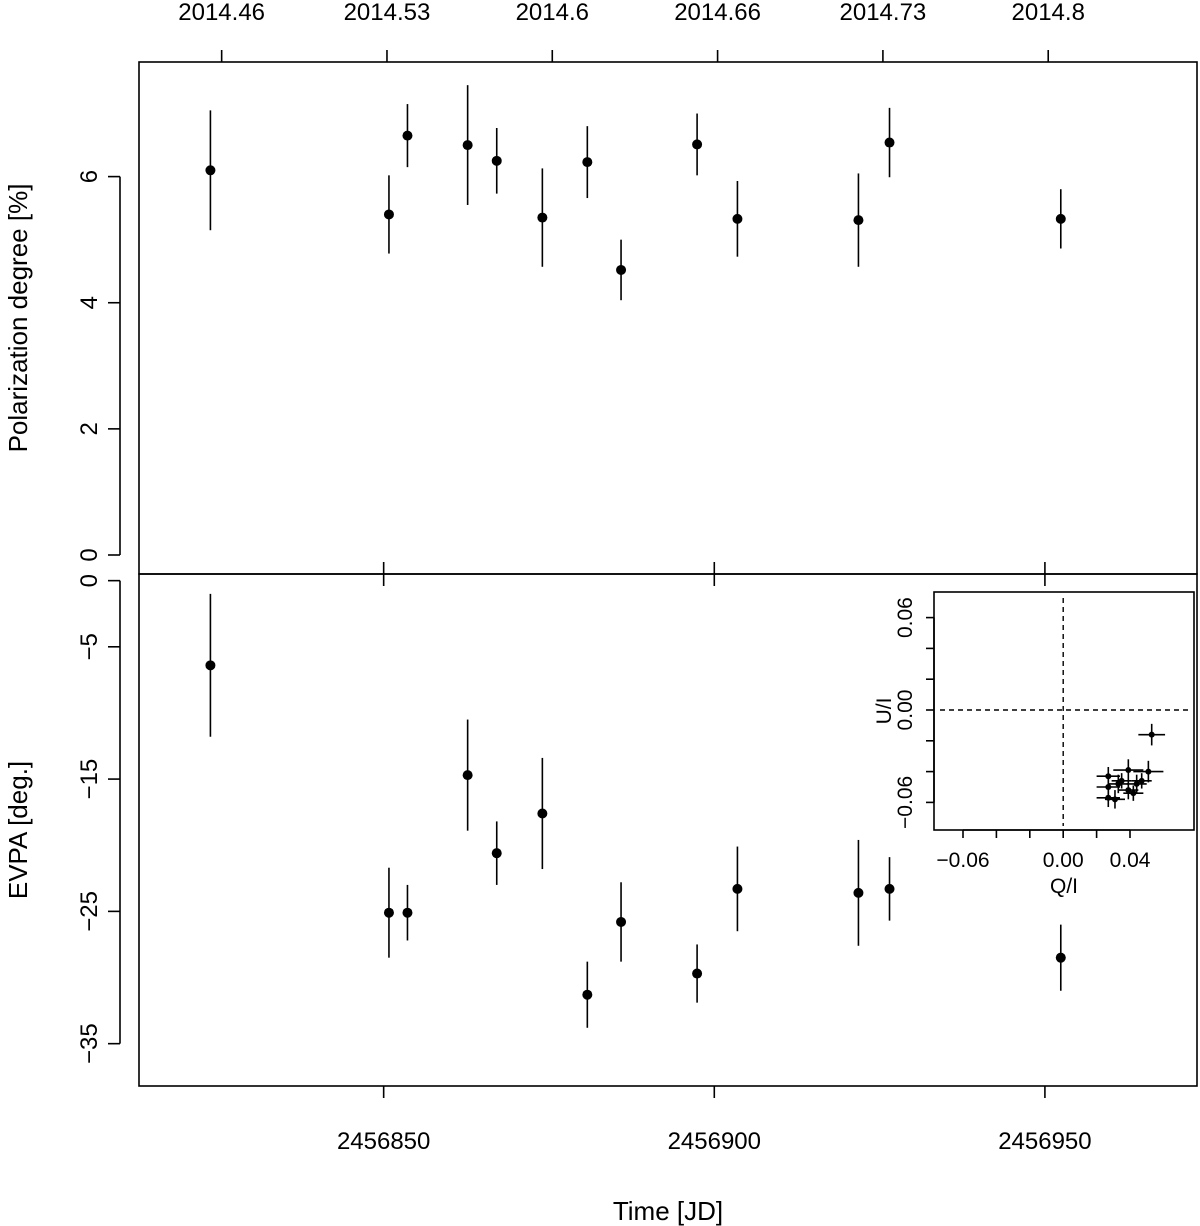  I want to click on top-axis-tick-label: 2014.66, so click(717, 13).